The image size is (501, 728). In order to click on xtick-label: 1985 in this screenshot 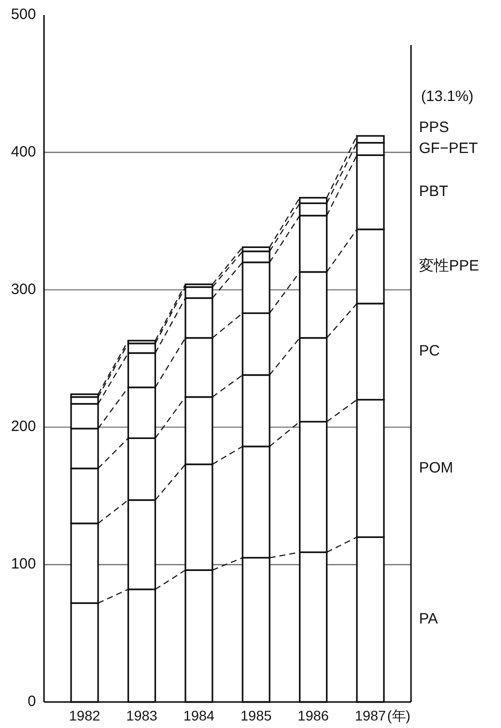, I will do `click(256, 716)`.